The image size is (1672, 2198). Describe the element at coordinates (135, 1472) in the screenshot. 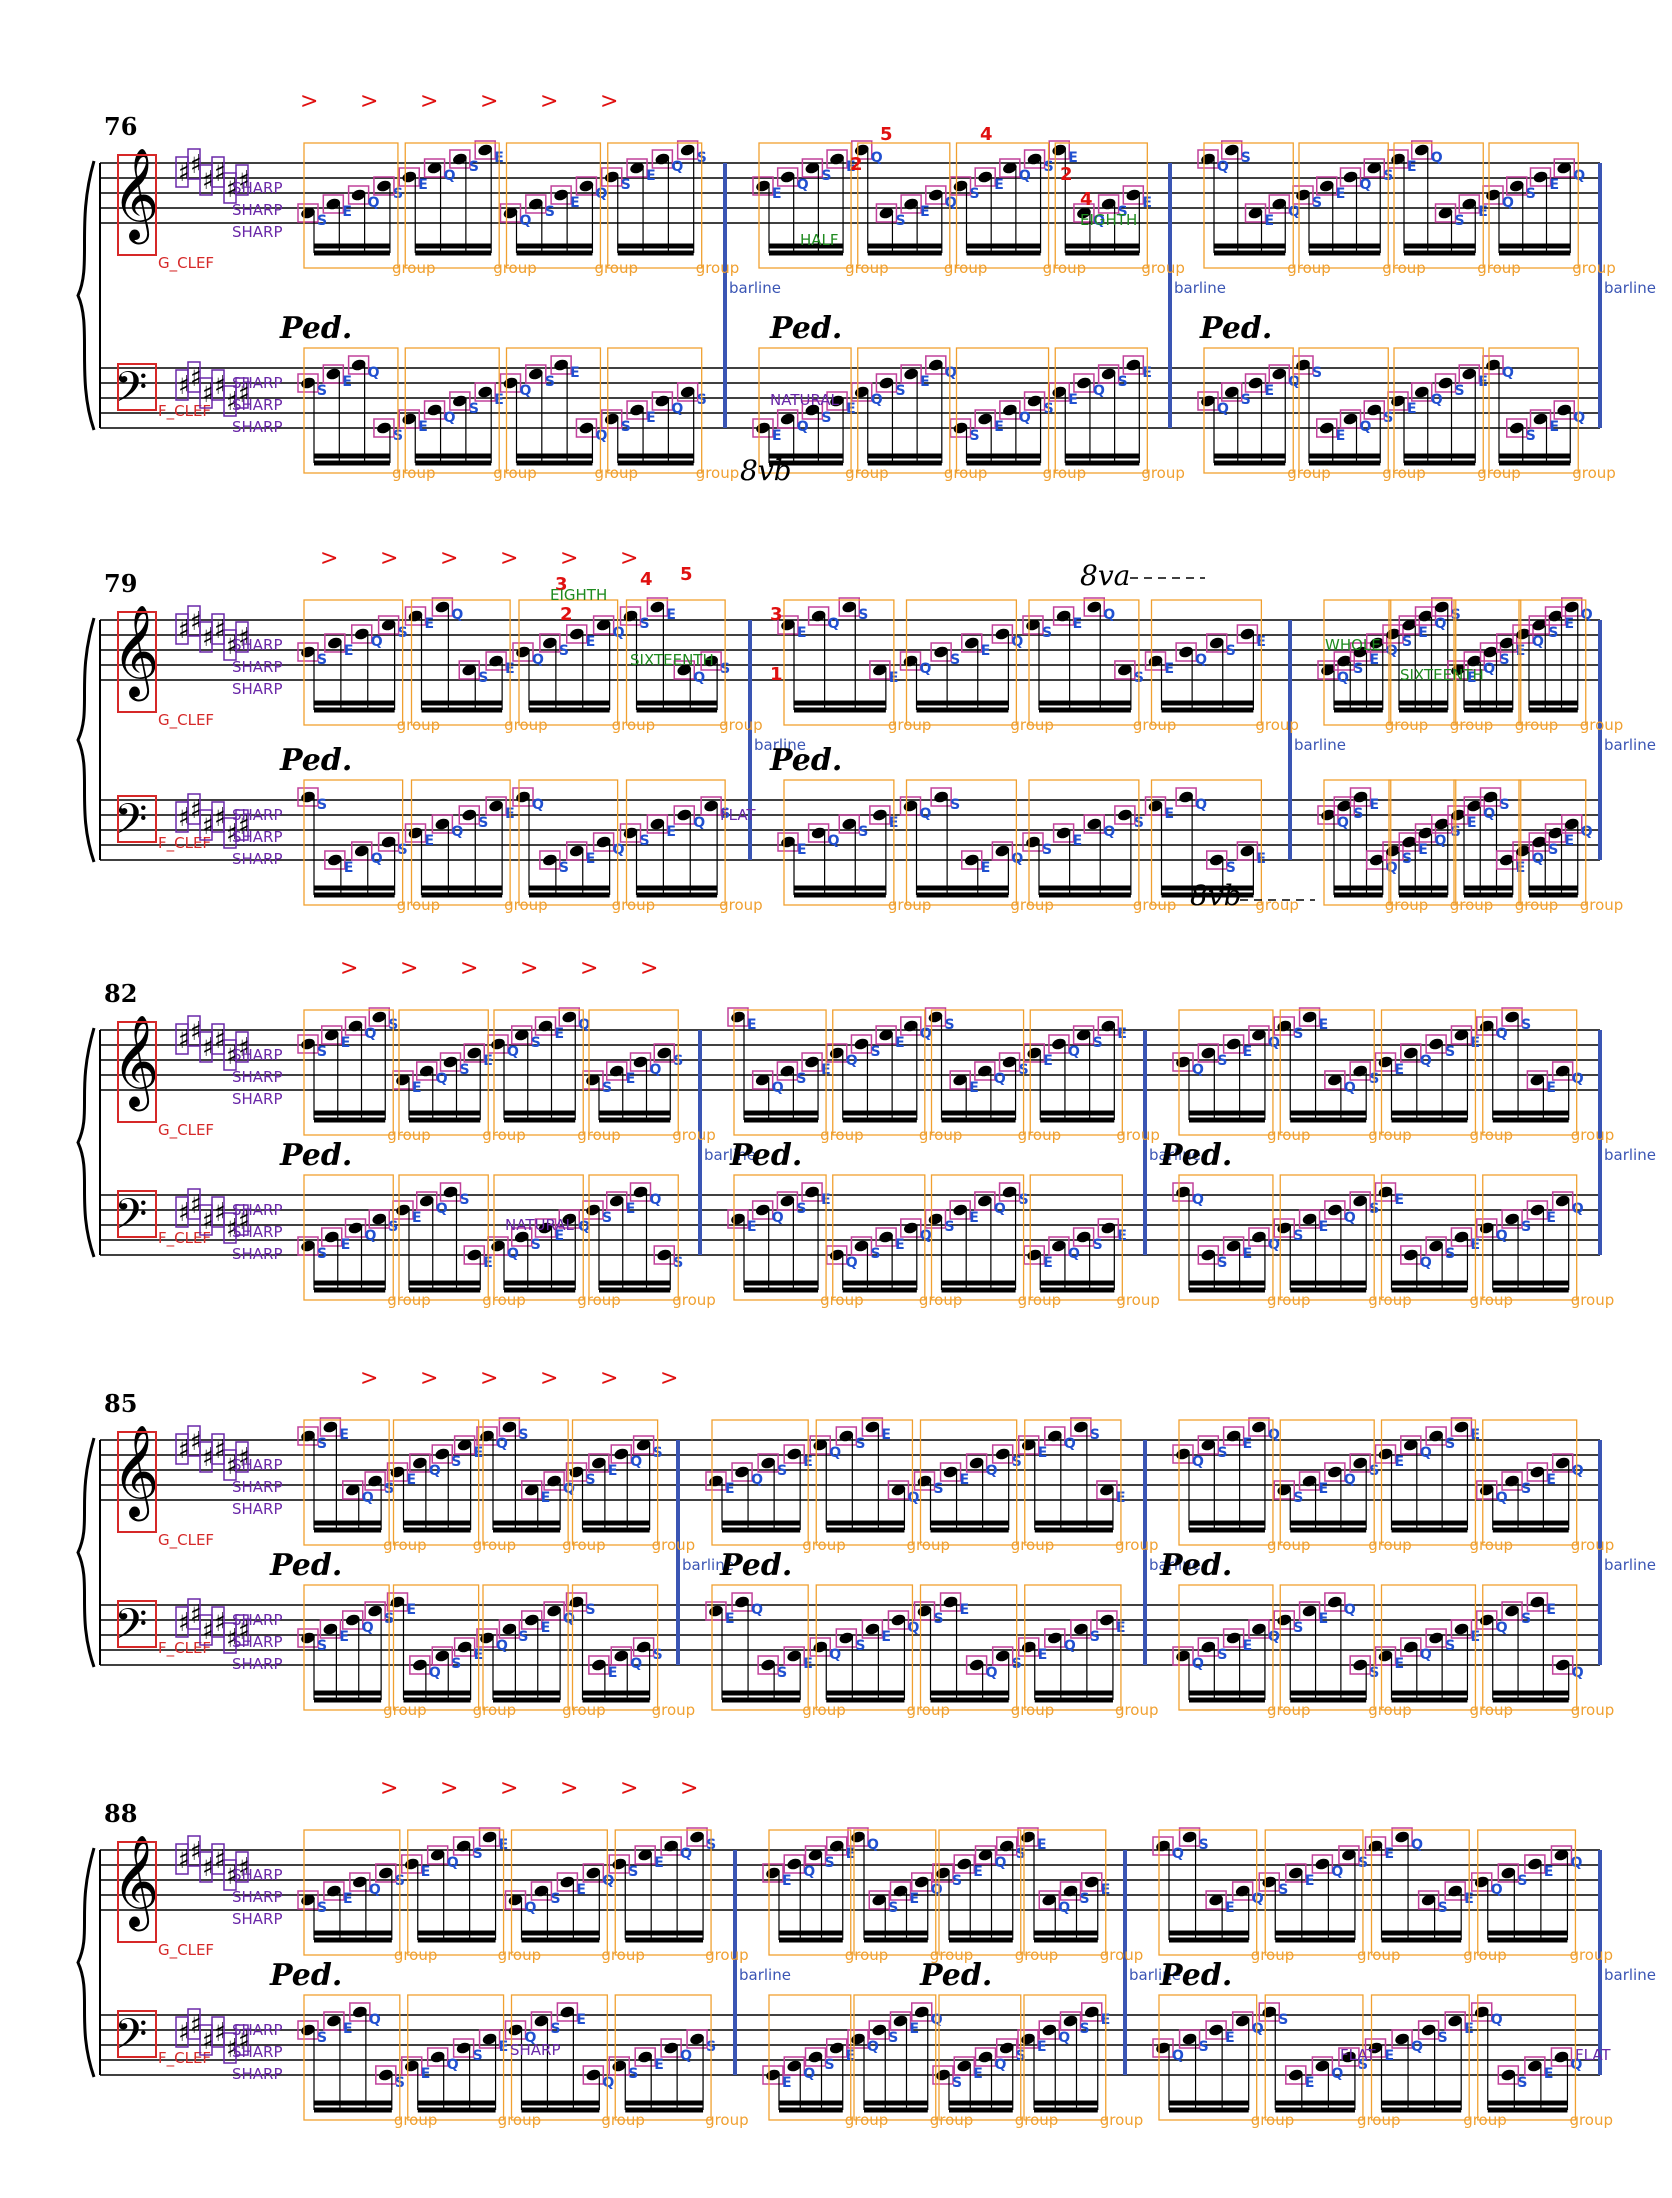

I see `treble-clef: 𝄞` at that location.